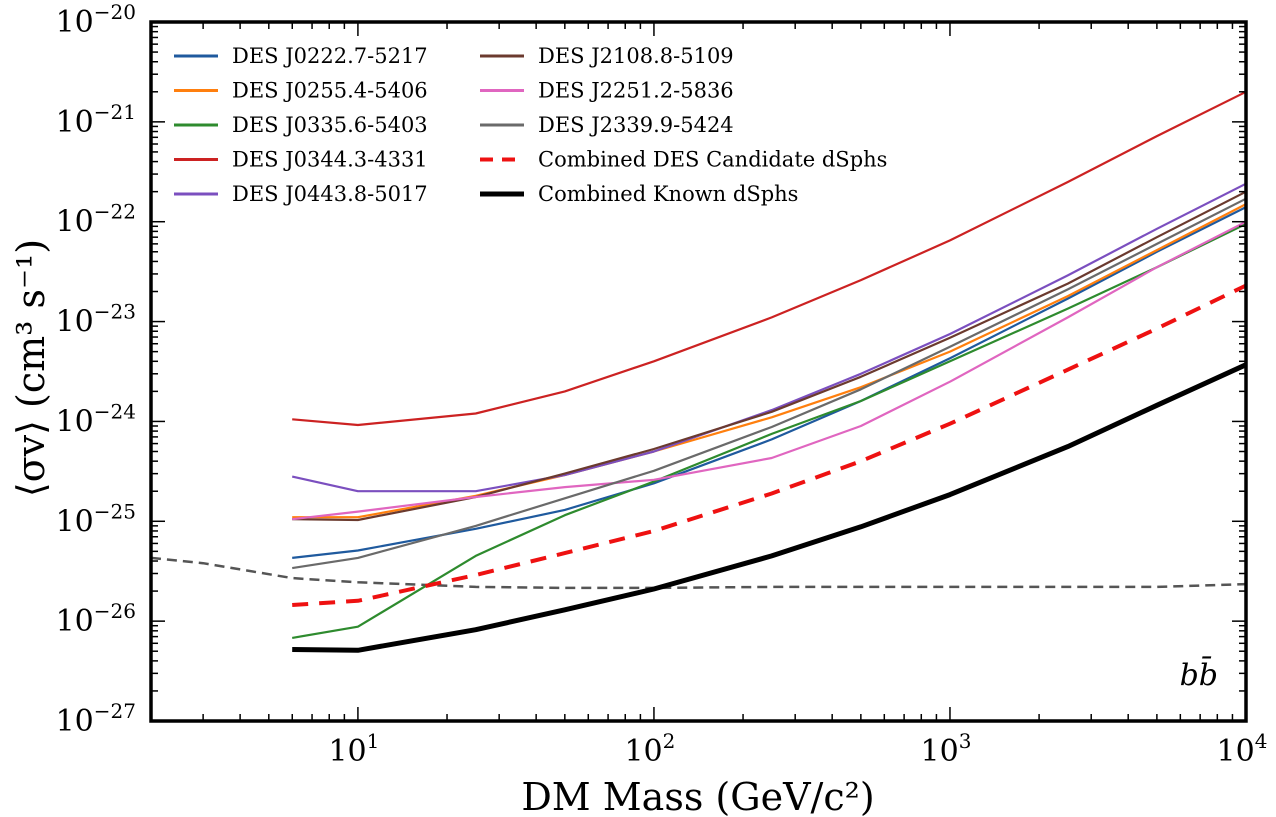 This screenshot has width=1276, height=817. Describe the element at coordinates (946, 749) in the screenshot. I see `x-tick-label: 10³` at that location.